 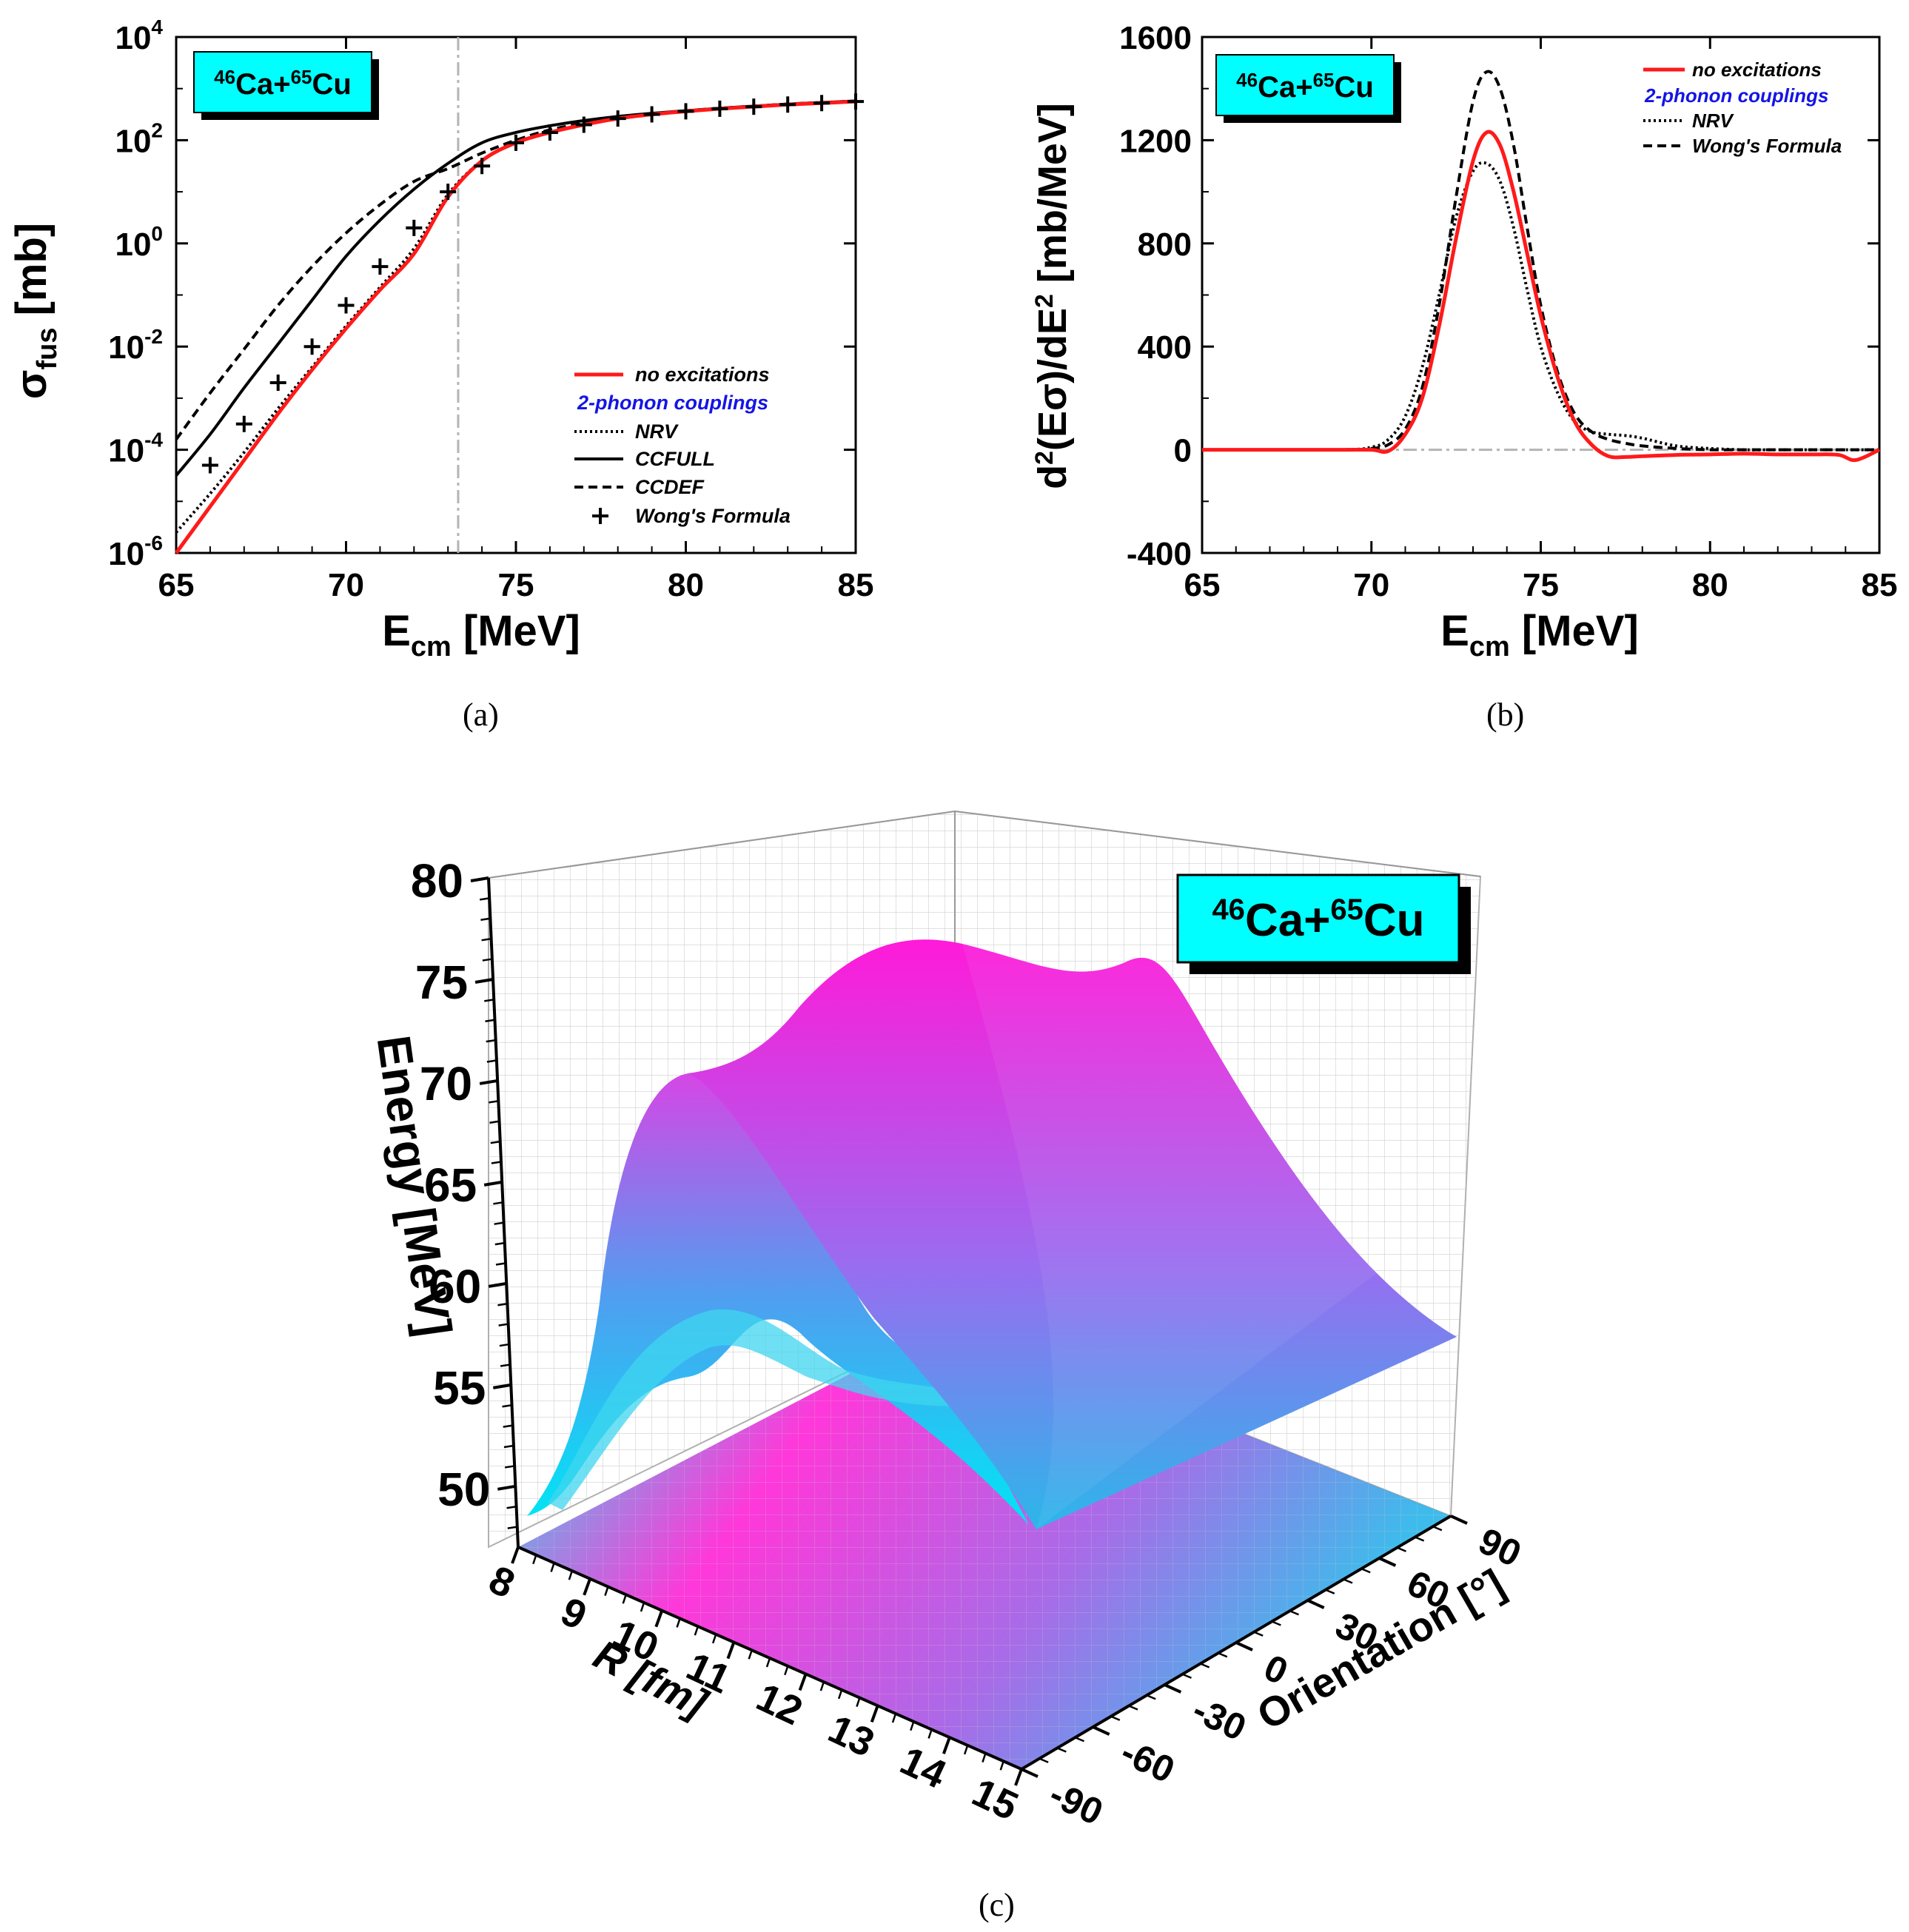 I want to click on panel-b-ylabel-p3: [mb/MeV], so click(x=1052, y=198).